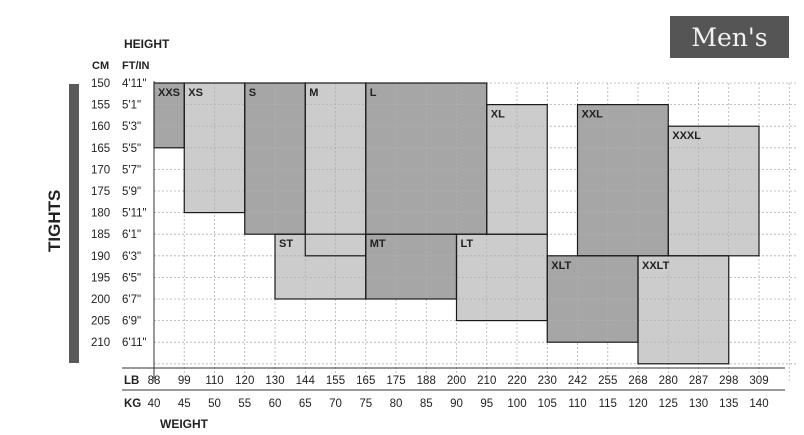 Image resolution: width=804 pixels, height=435 pixels. I want to click on tick-kg-135: 135, so click(728, 404).